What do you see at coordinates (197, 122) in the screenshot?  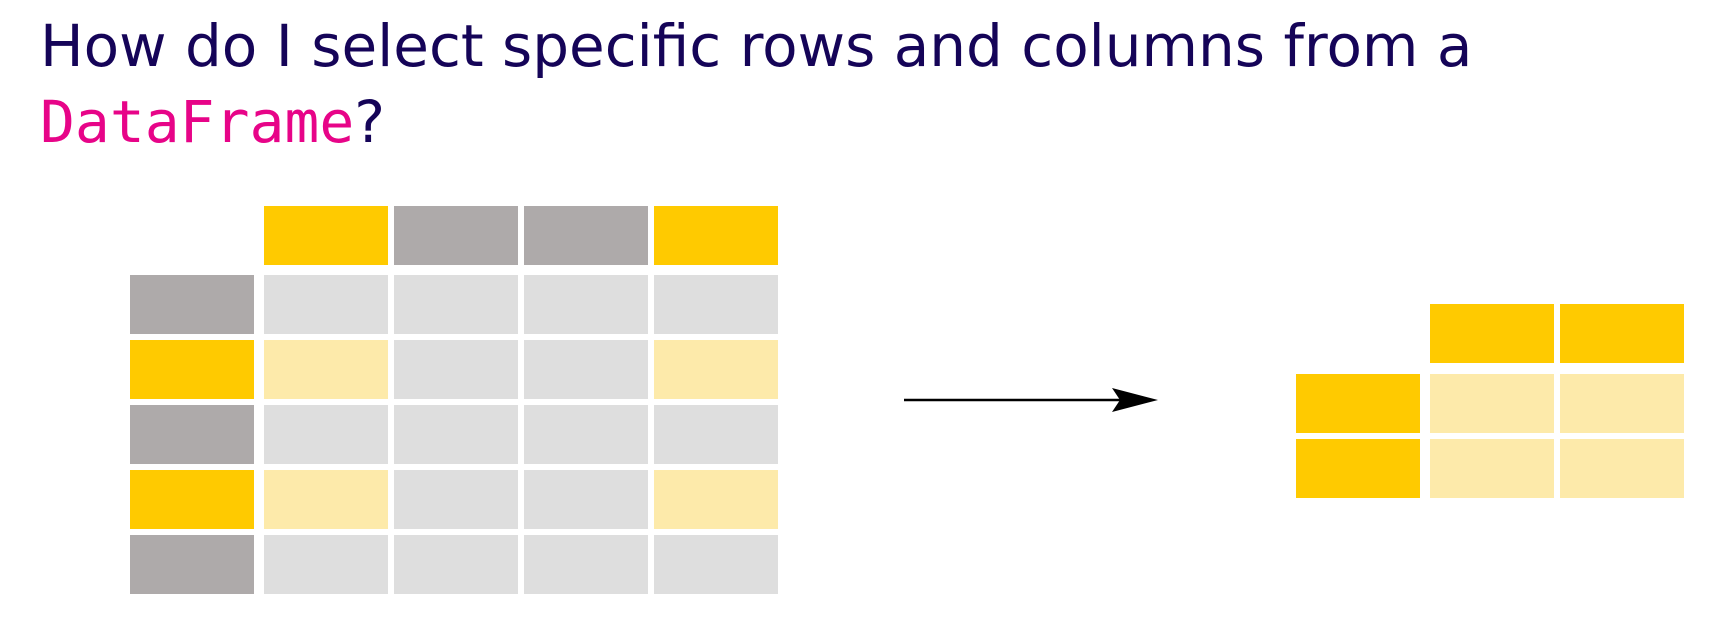 I see `title-code: DataFrame` at bounding box center [197, 122].